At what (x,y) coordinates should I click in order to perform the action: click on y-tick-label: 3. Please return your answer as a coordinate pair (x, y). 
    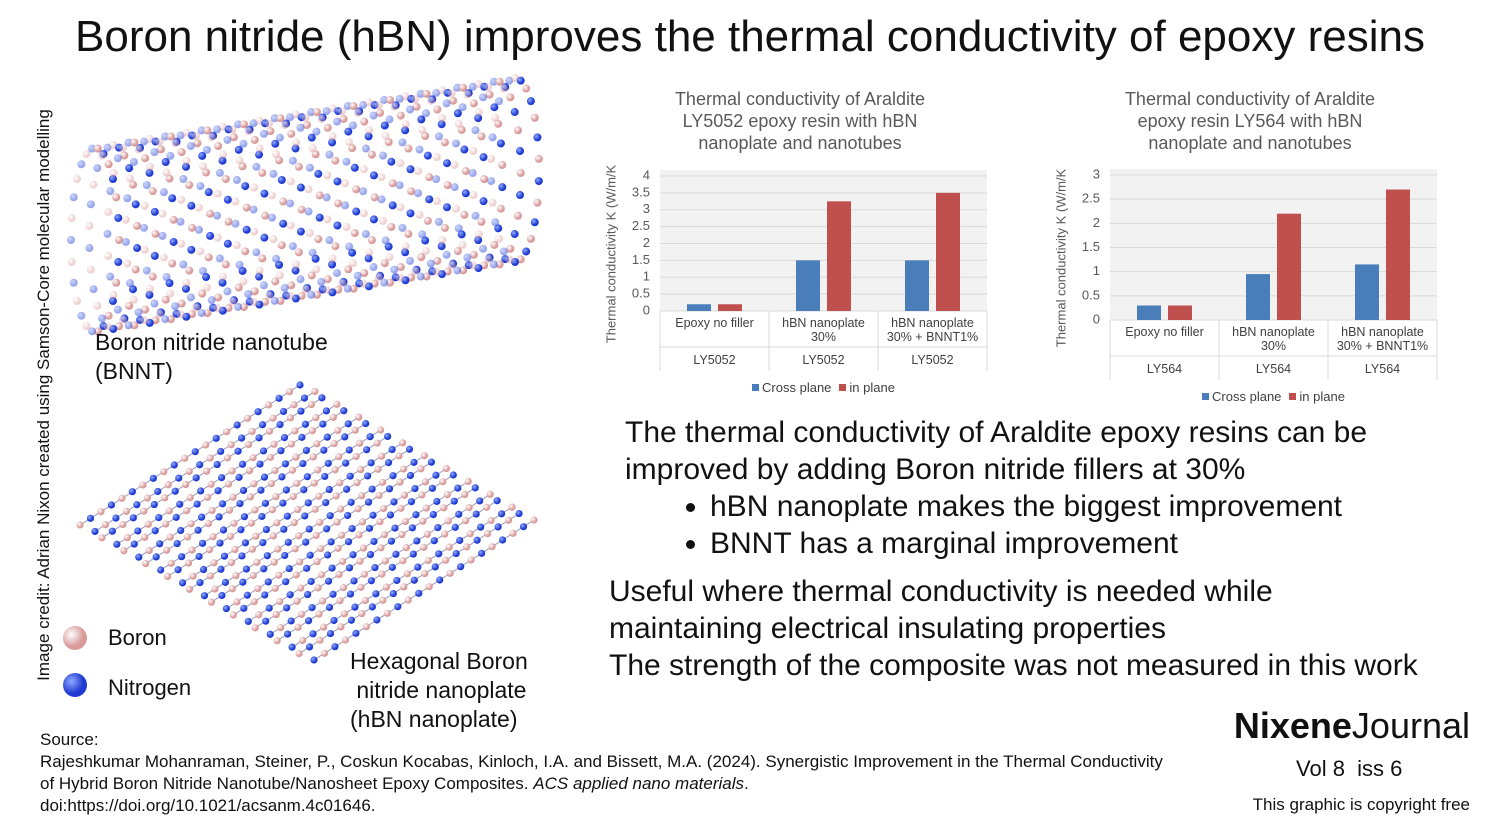
    Looking at the image, I should click on (1096, 173).